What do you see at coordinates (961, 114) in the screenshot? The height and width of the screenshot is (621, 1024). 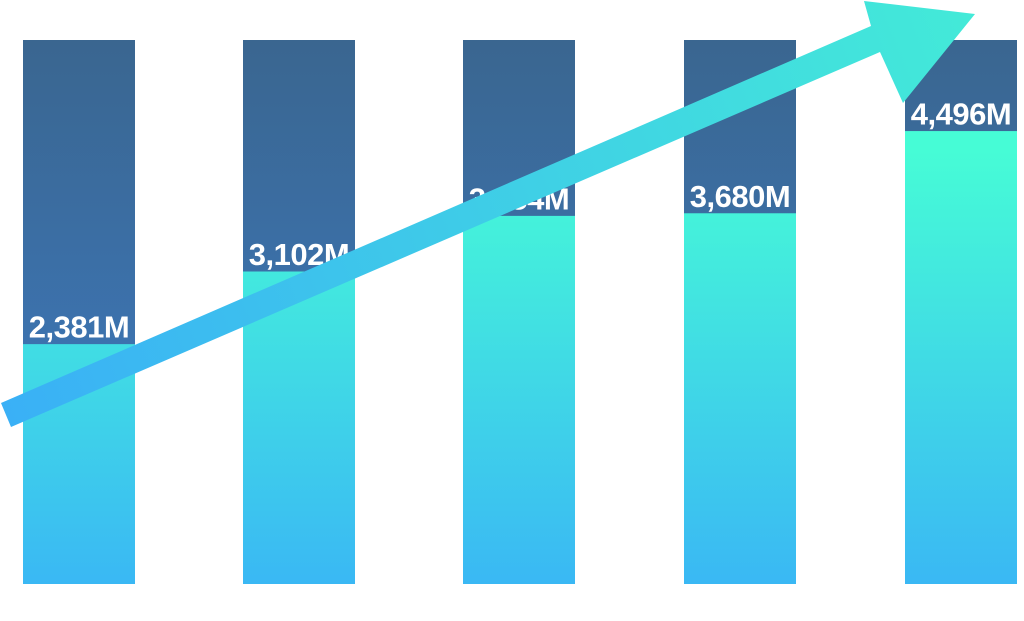 I see `data-label-5: 4,496M` at bounding box center [961, 114].